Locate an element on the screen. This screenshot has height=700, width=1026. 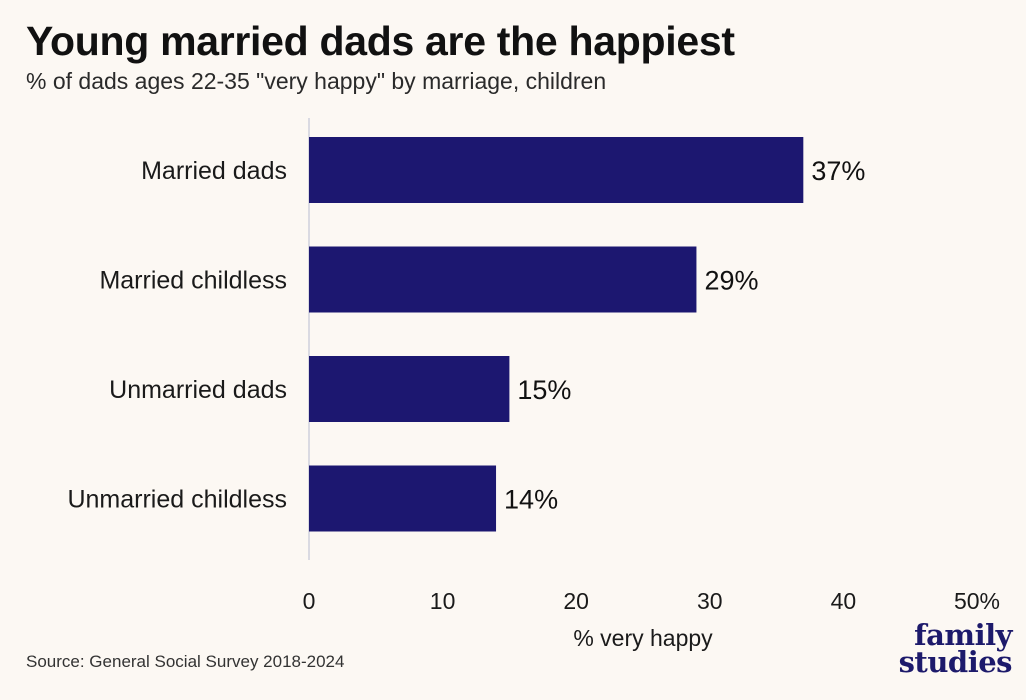
logo-line-1: family is located at coordinates (963, 635).